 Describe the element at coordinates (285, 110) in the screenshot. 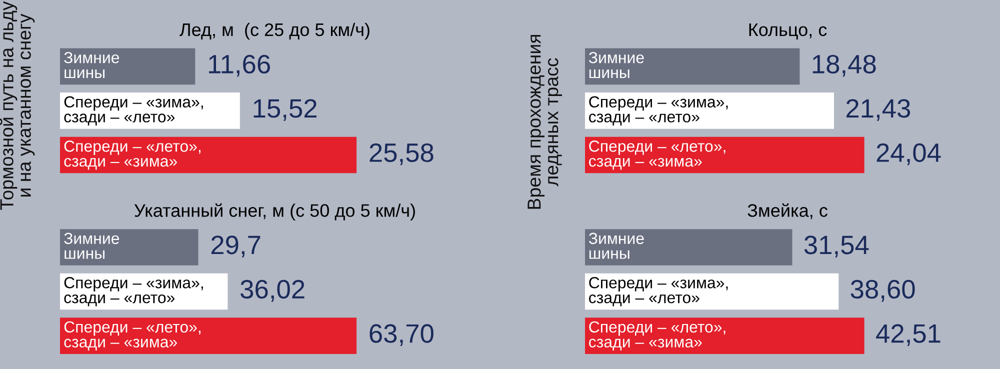

I see `data-label: 15,52` at that location.